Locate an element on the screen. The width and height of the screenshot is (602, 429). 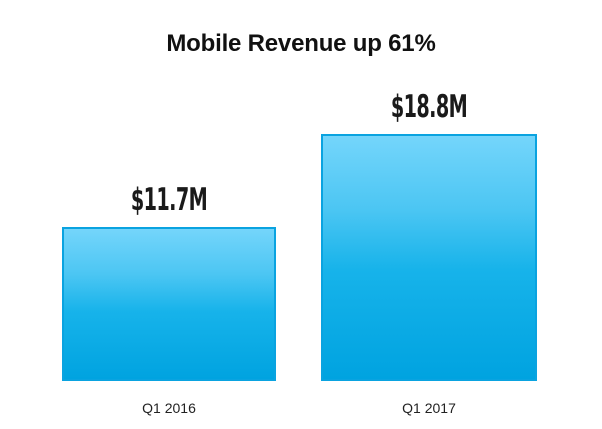
bar-q1-2016 is located at coordinates (169, 304).